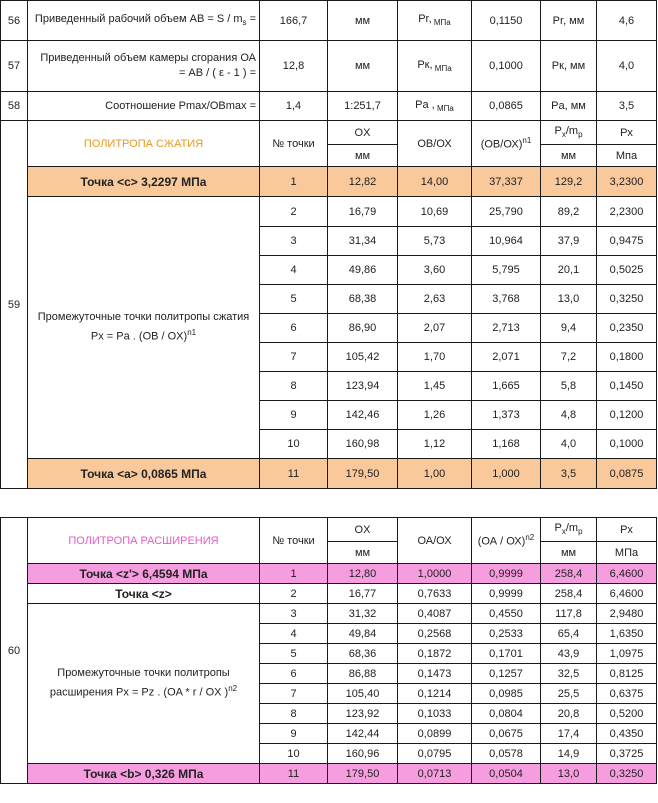  What do you see at coordinates (568, 241) in the screenshot?
I see `point-px-mm: 37,9` at bounding box center [568, 241].